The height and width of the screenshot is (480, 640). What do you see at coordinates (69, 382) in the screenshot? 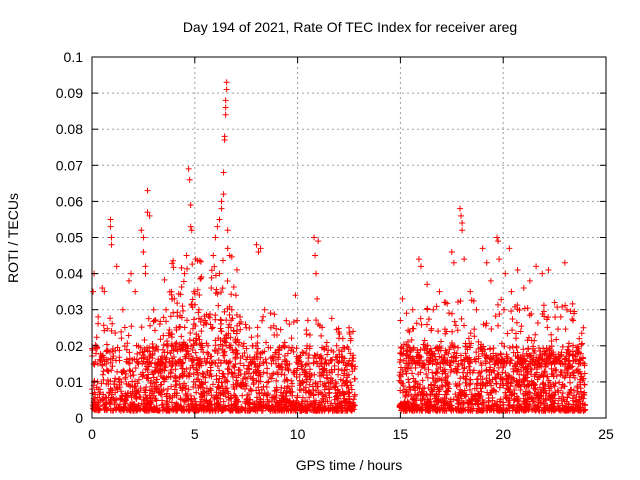
I see `y-tick-label: 0.01` at bounding box center [69, 382].